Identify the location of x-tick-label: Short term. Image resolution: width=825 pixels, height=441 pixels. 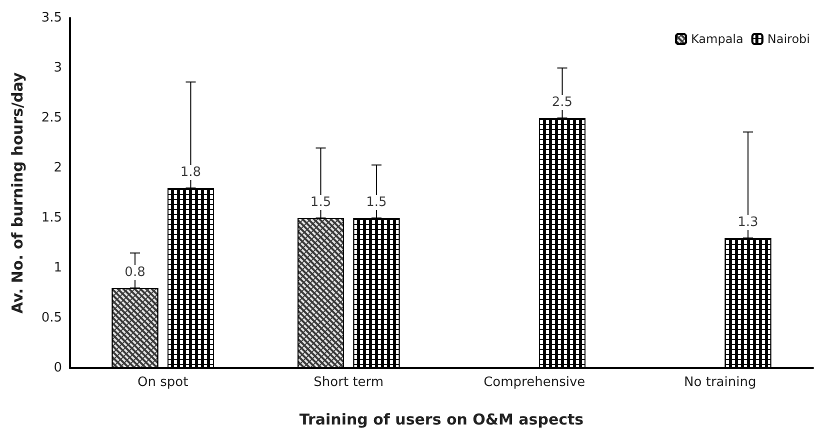
(349, 382).